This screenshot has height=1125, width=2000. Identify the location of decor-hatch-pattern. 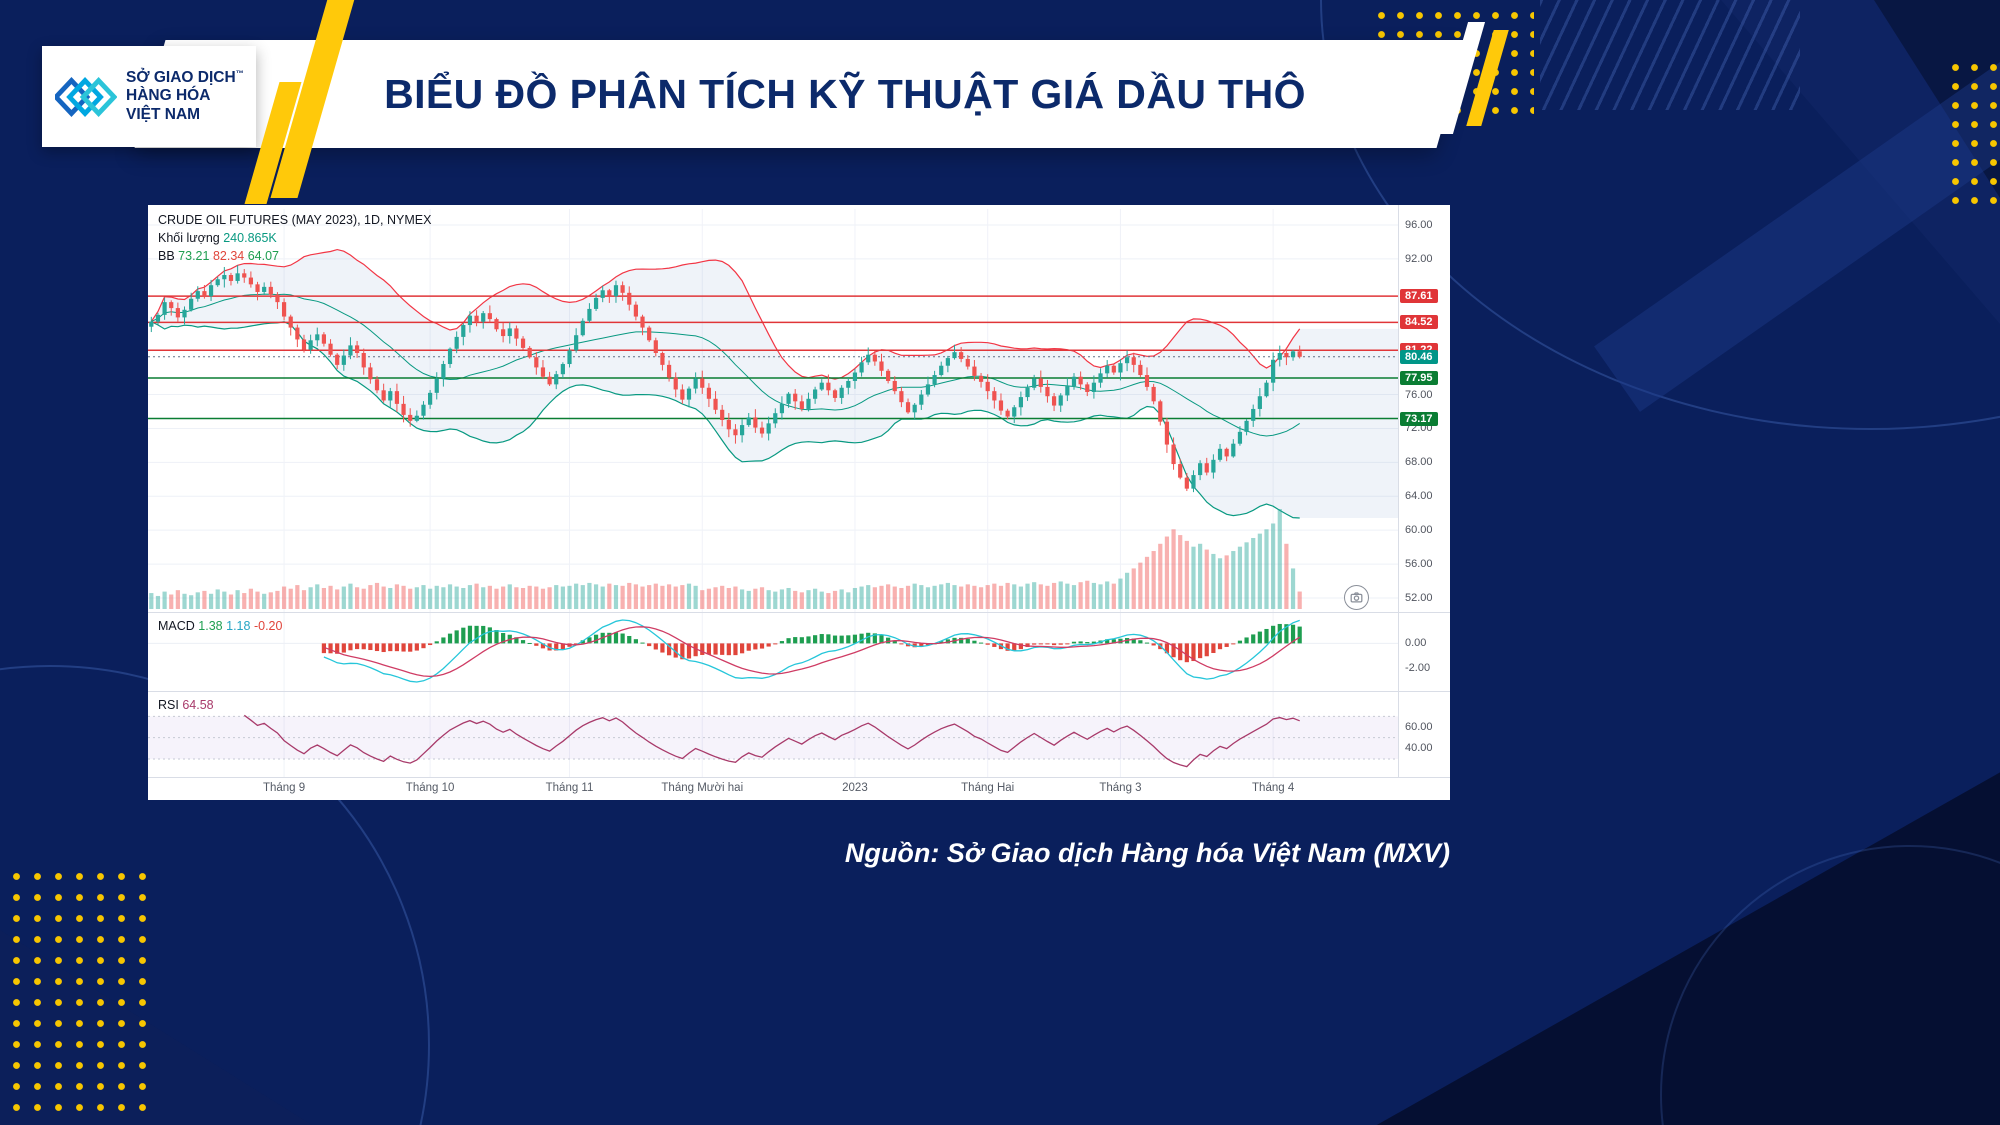
(1670, 55).